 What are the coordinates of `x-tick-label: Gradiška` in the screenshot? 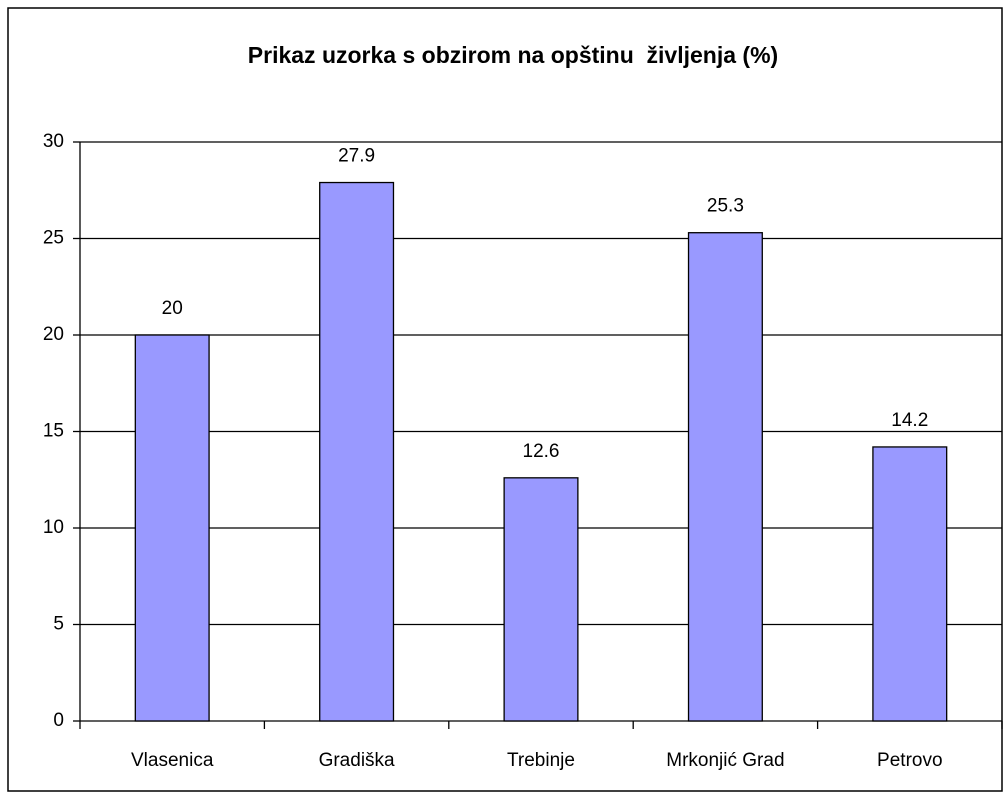 It's located at (357, 760).